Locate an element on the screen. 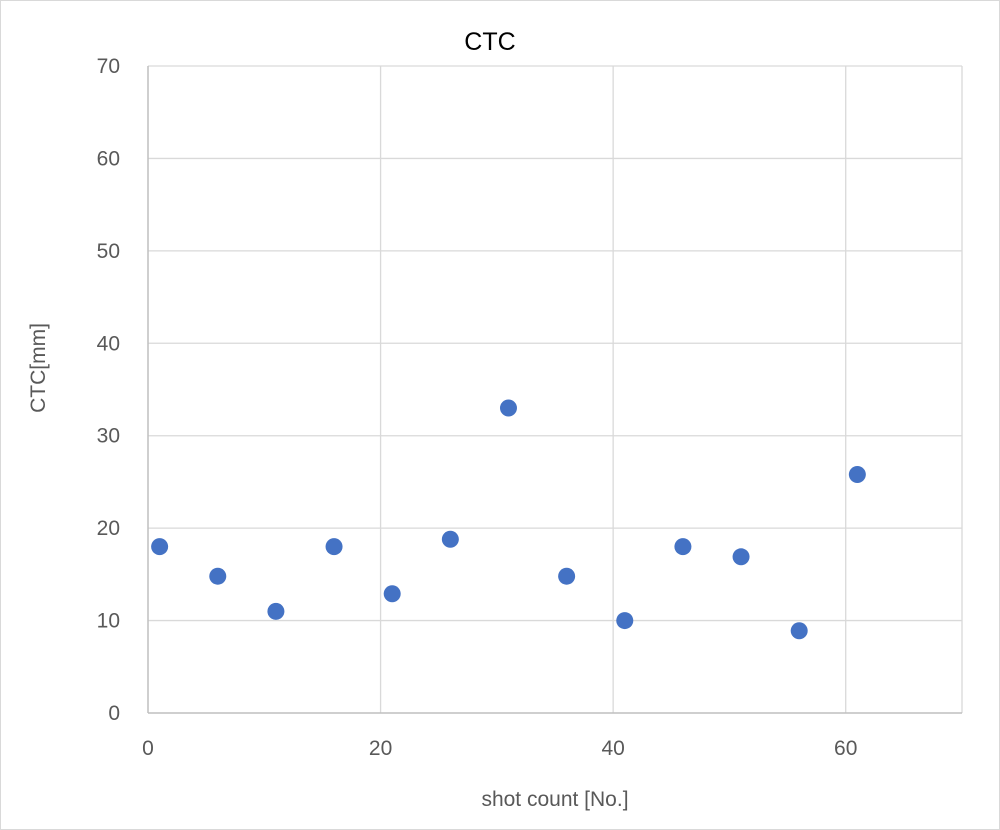 The image size is (1000, 830). x-tick-label: 0 is located at coordinates (148, 748).